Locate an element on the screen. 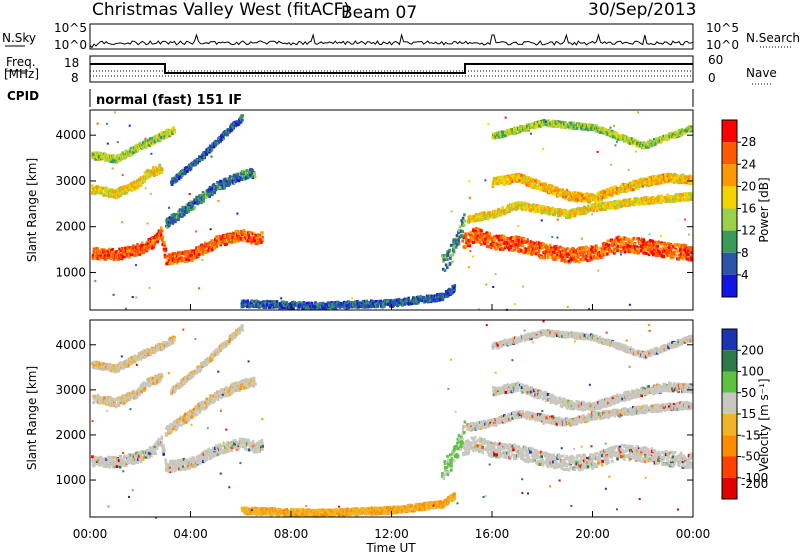 The image size is (800, 554). freq-trace is located at coordinates (391, 68).